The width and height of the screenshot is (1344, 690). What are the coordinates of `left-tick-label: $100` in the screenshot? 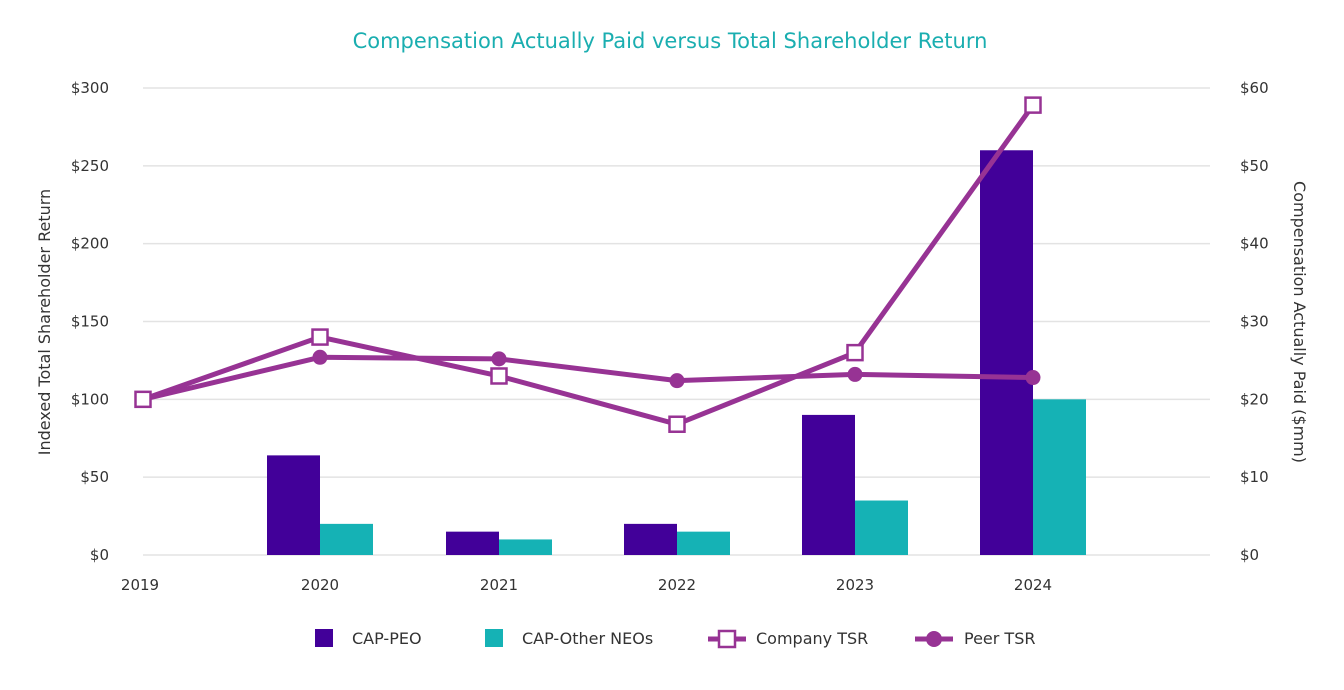 It's located at (90, 399).